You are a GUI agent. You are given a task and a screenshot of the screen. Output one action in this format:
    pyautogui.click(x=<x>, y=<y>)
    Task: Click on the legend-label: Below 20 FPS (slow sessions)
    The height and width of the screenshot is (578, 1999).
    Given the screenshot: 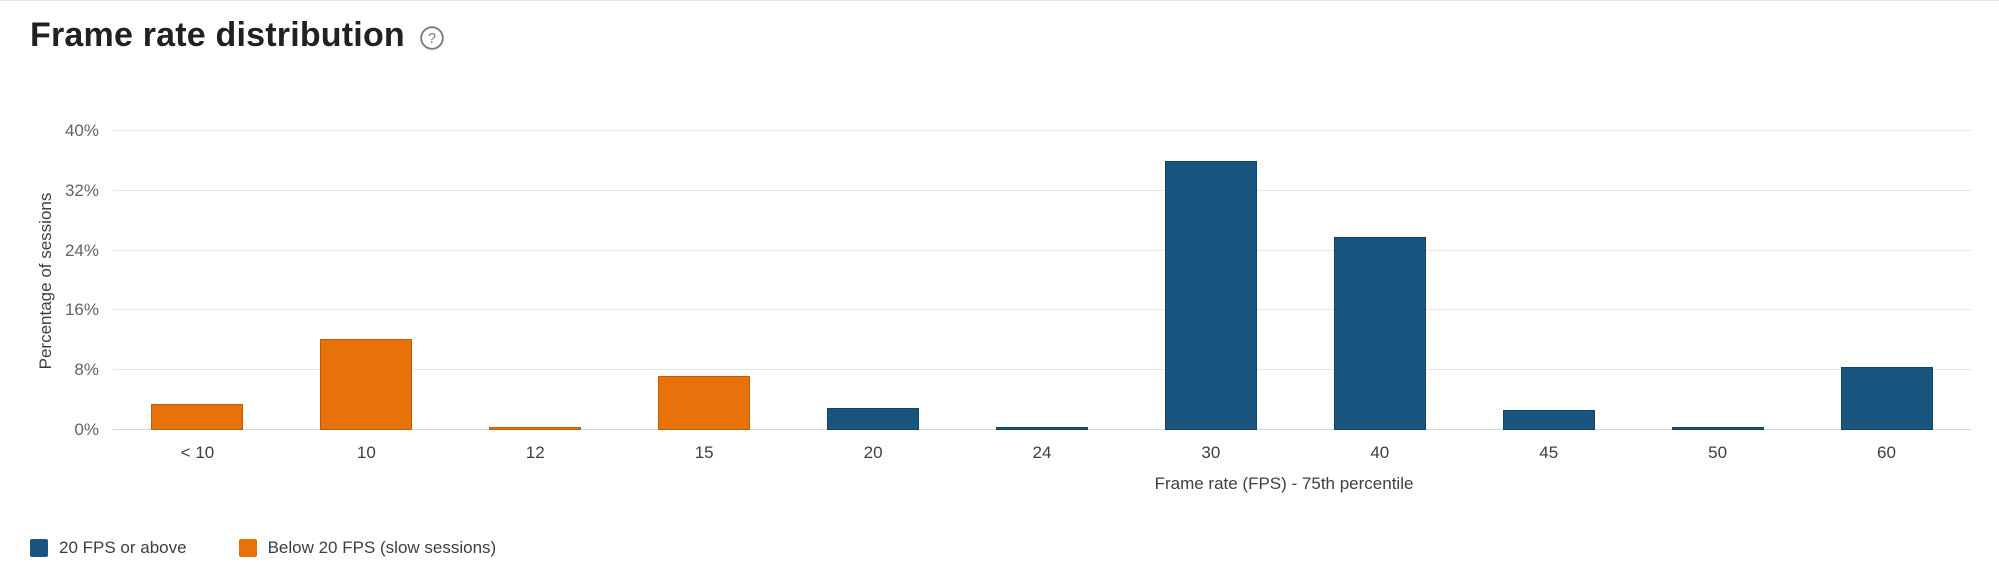 What is the action you would take?
    pyautogui.click(x=382, y=547)
    